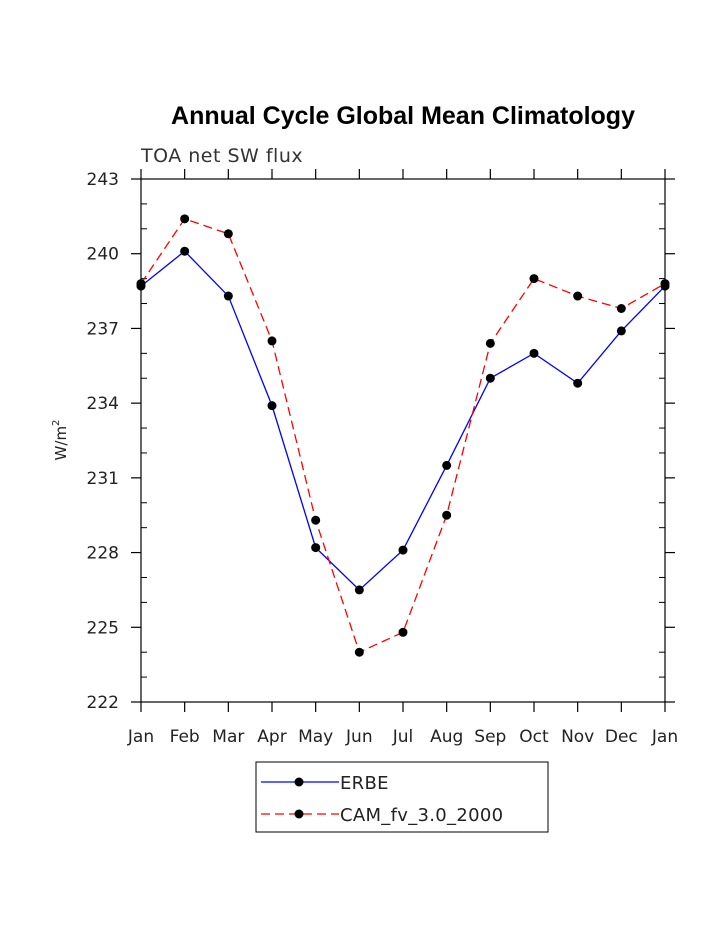 This screenshot has width=723, height=940. Describe the element at coordinates (421, 815) in the screenshot. I see `legend-label: CAM_fv_3.0_2000` at that location.